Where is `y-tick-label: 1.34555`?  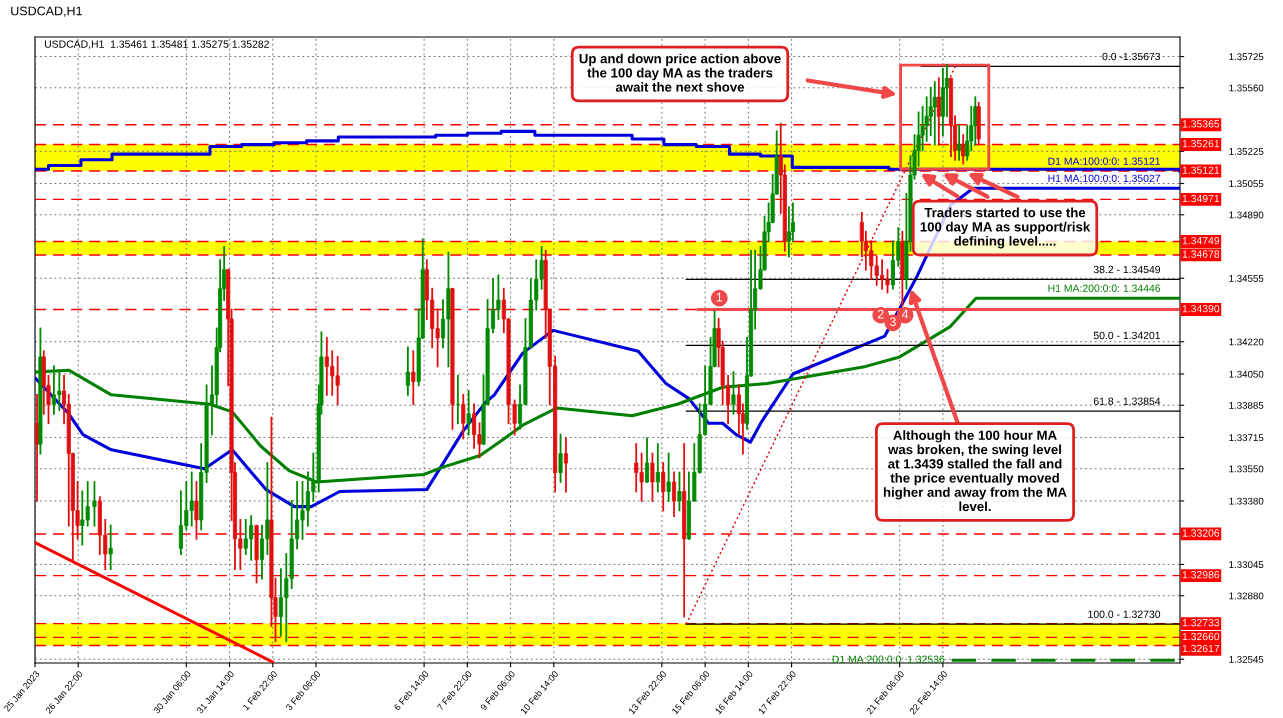
y-tick-label: 1.34555 is located at coordinates (1246, 278).